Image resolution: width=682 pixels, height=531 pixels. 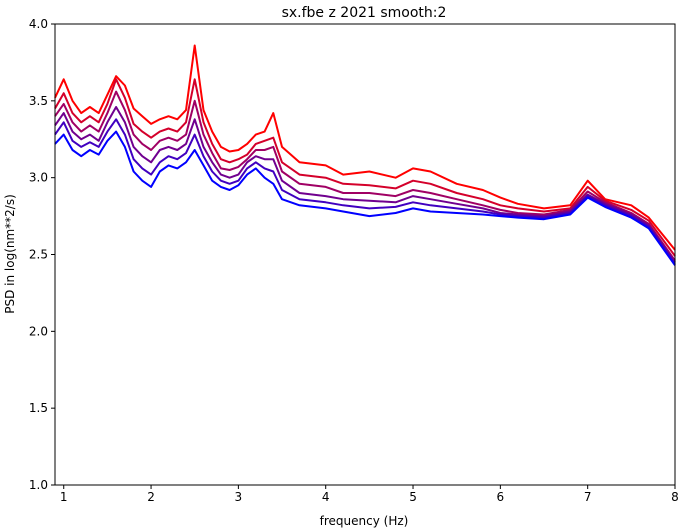 I want to click on y-axis: 1.0 1.5 2.0 2.5 3.0 3.5 4.0, so click(x=42, y=254).